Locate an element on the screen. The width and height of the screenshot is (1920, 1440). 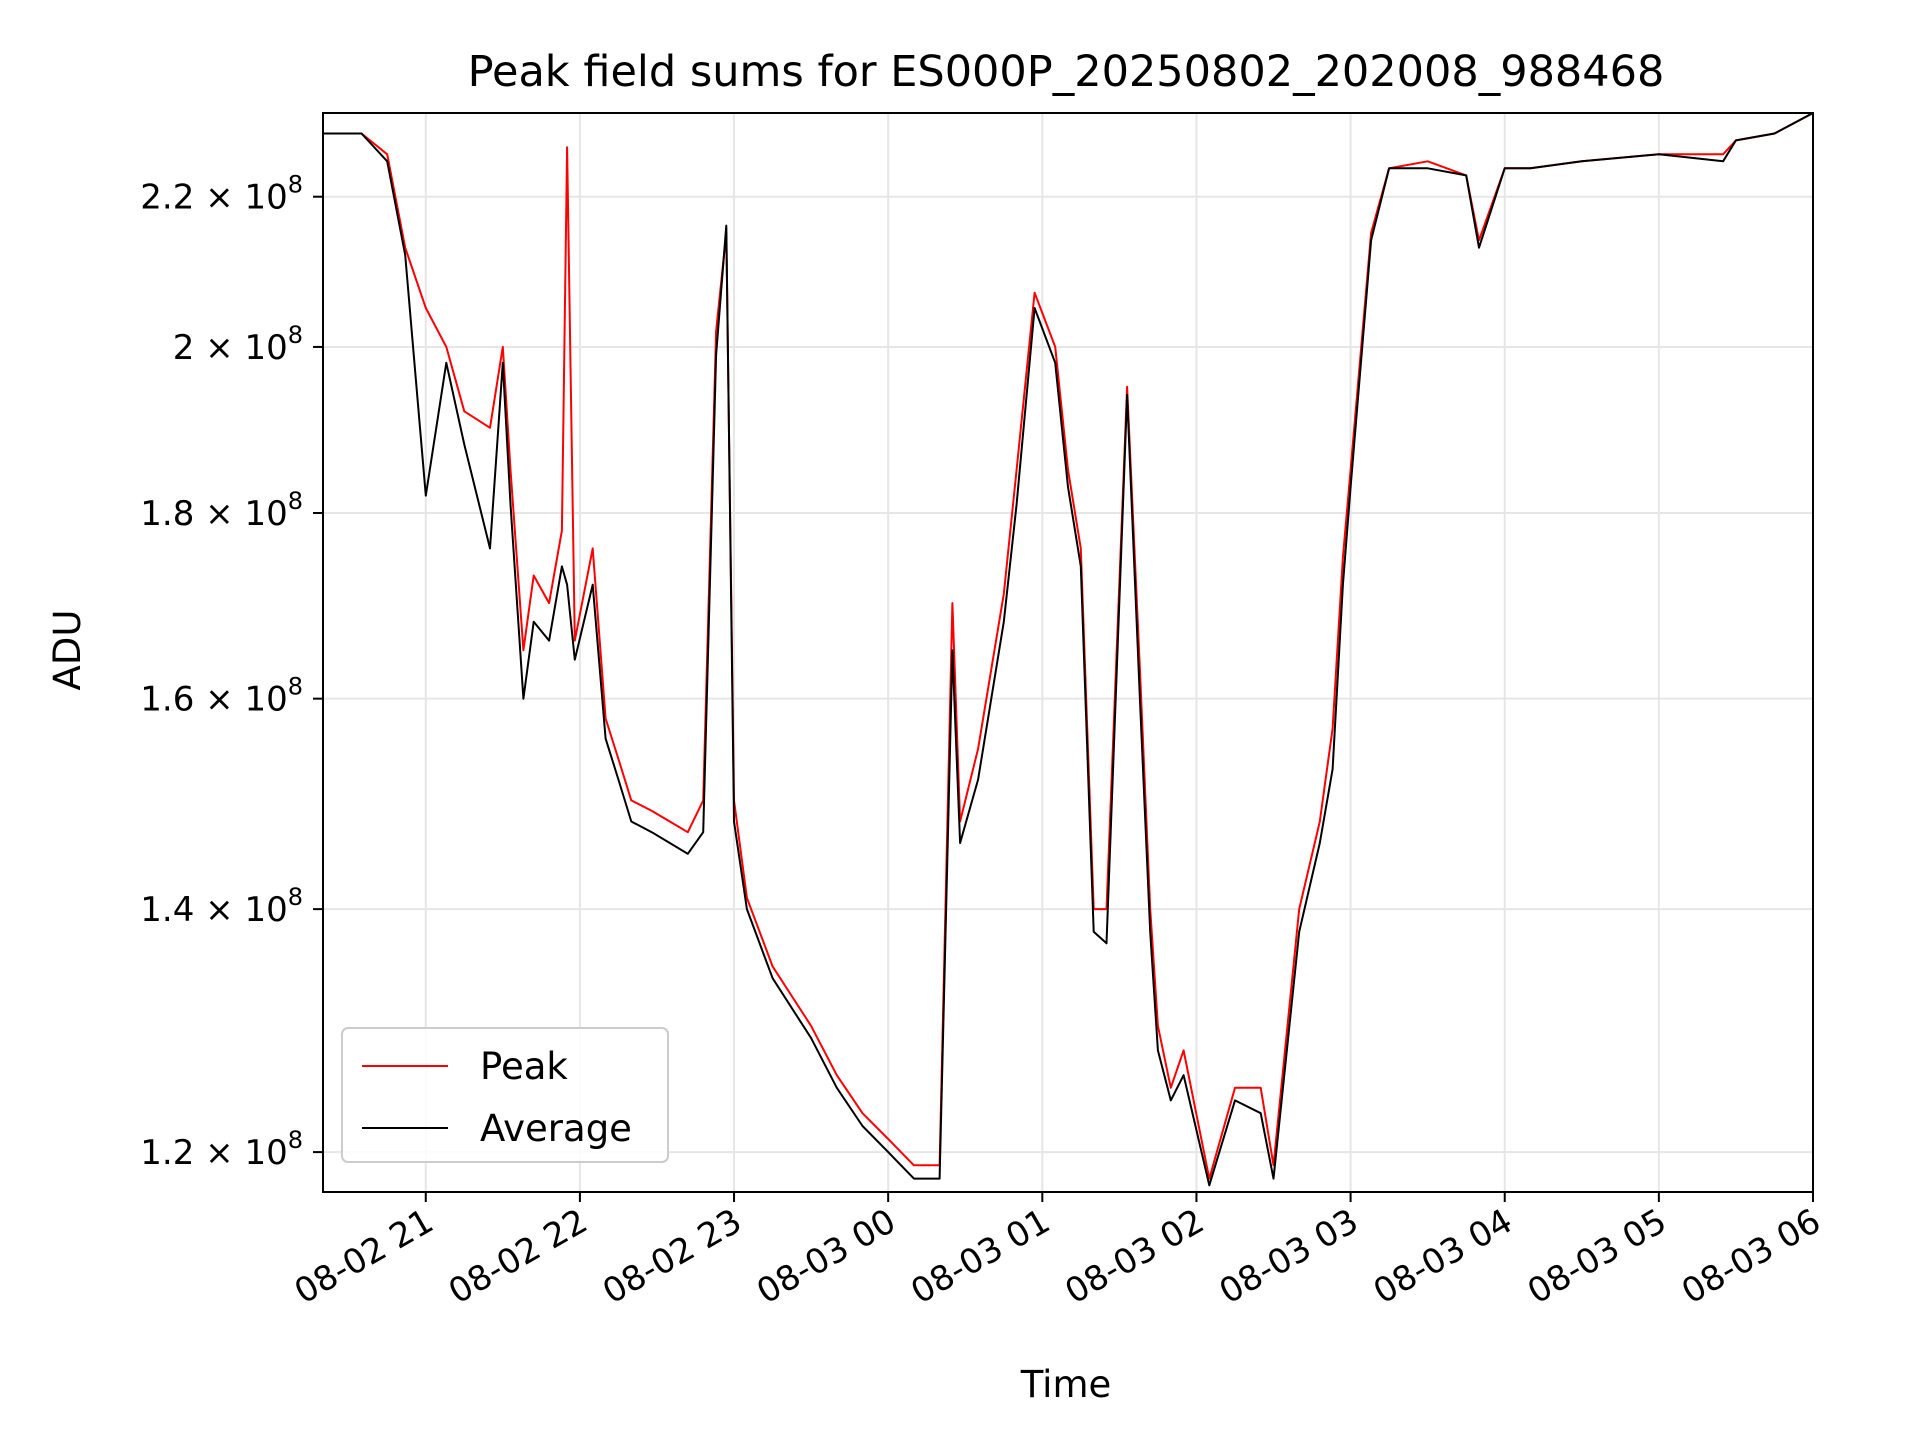
y-tick-label: 1.8 × 108 is located at coordinates (221, 510).